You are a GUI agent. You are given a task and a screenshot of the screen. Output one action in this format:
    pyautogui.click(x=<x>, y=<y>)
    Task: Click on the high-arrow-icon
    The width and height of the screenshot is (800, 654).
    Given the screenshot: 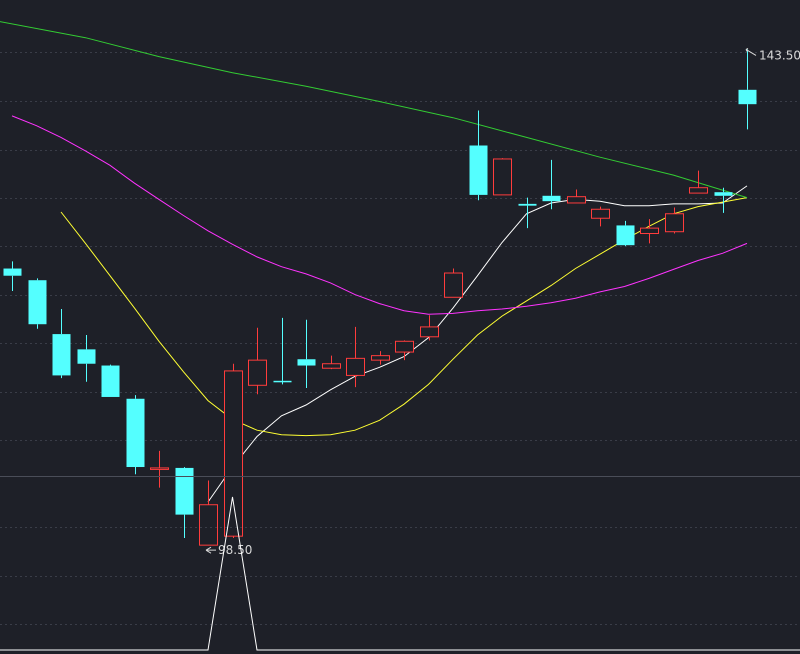 What is the action you would take?
    pyautogui.click(x=751, y=51)
    